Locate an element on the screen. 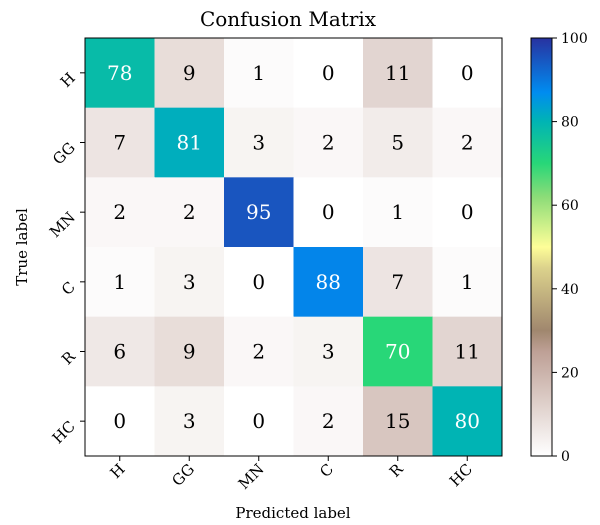 Image resolution: width=600 pixels, height=525 pixels. cell-value: 80 is located at coordinates (467, 421).